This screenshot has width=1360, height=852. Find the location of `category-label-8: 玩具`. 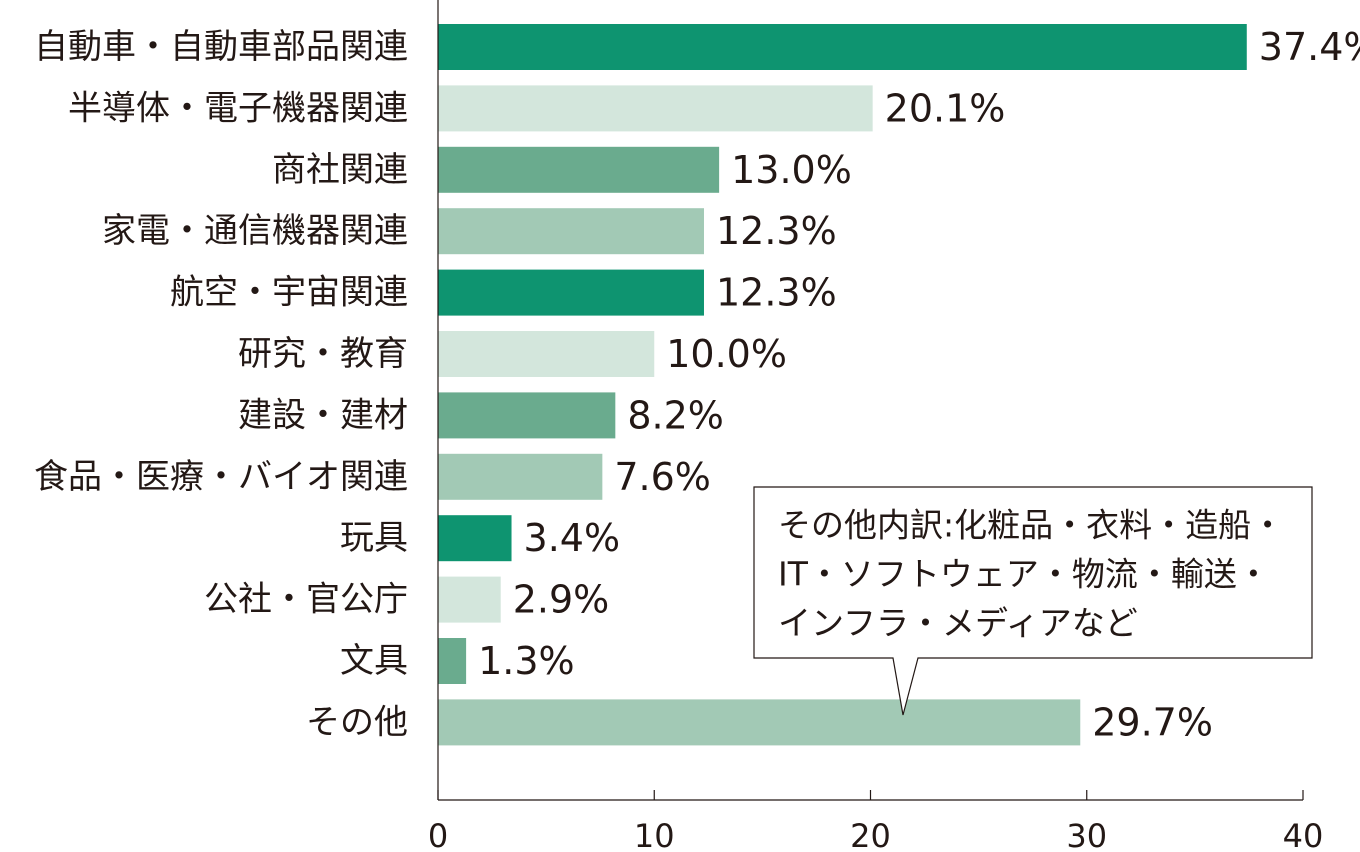

category-label-8: 玩具 is located at coordinates (374, 538).